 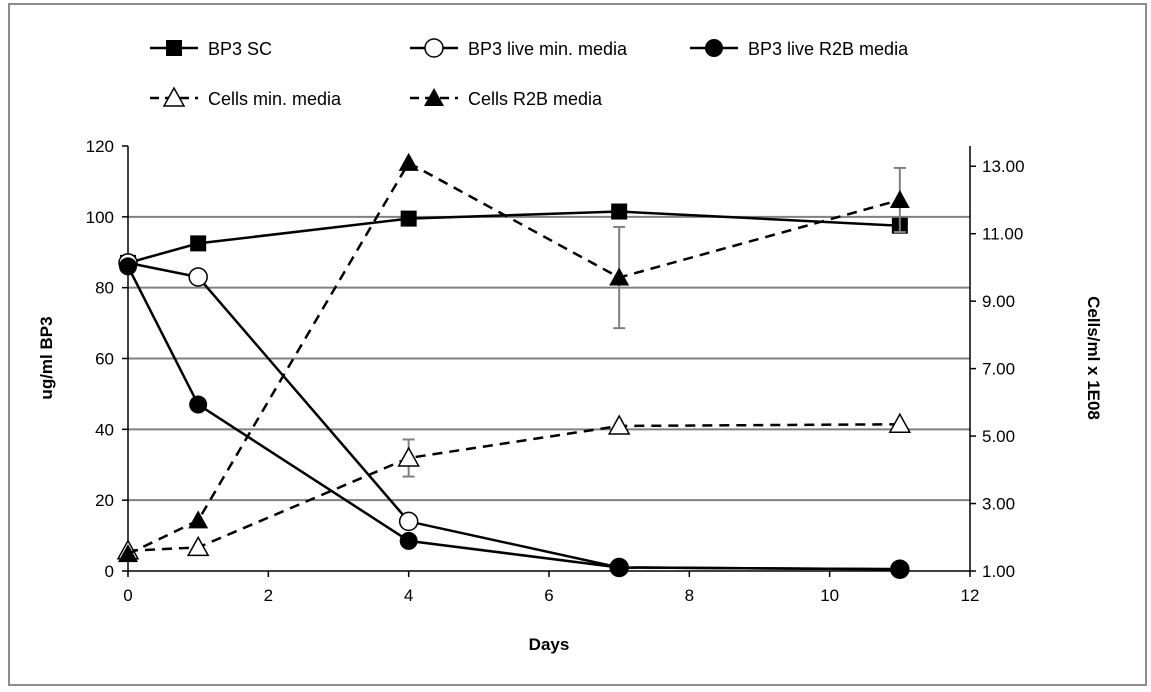 What do you see at coordinates (109, 571) in the screenshot?
I see `y-left-tick-label: 0` at bounding box center [109, 571].